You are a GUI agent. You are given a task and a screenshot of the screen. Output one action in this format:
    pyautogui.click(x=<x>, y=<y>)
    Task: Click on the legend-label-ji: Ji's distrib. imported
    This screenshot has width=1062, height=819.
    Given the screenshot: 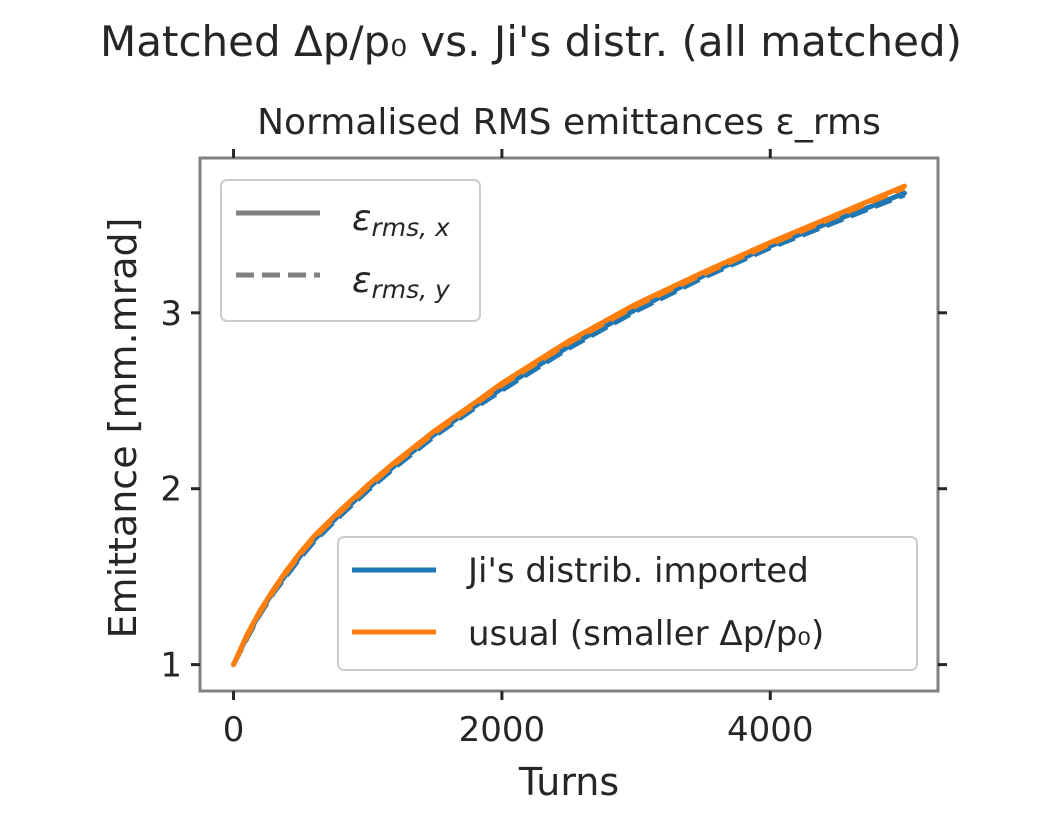 What is the action you would take?
    pyautogui.click(x=637, y=571)
    